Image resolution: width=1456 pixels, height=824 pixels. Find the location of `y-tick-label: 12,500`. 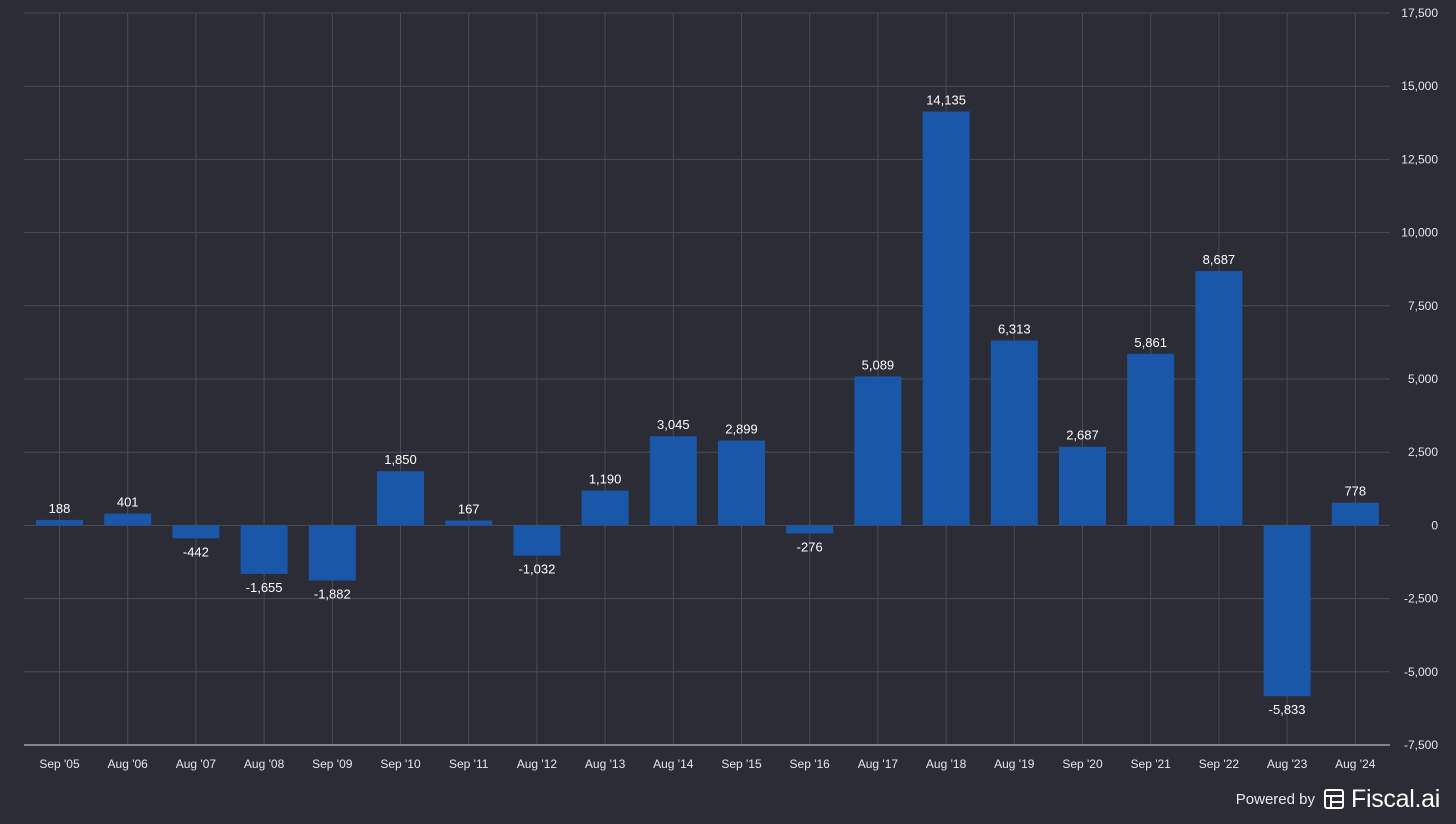

y-tick-label: 12,500 is located at coordinates (1419, 159).